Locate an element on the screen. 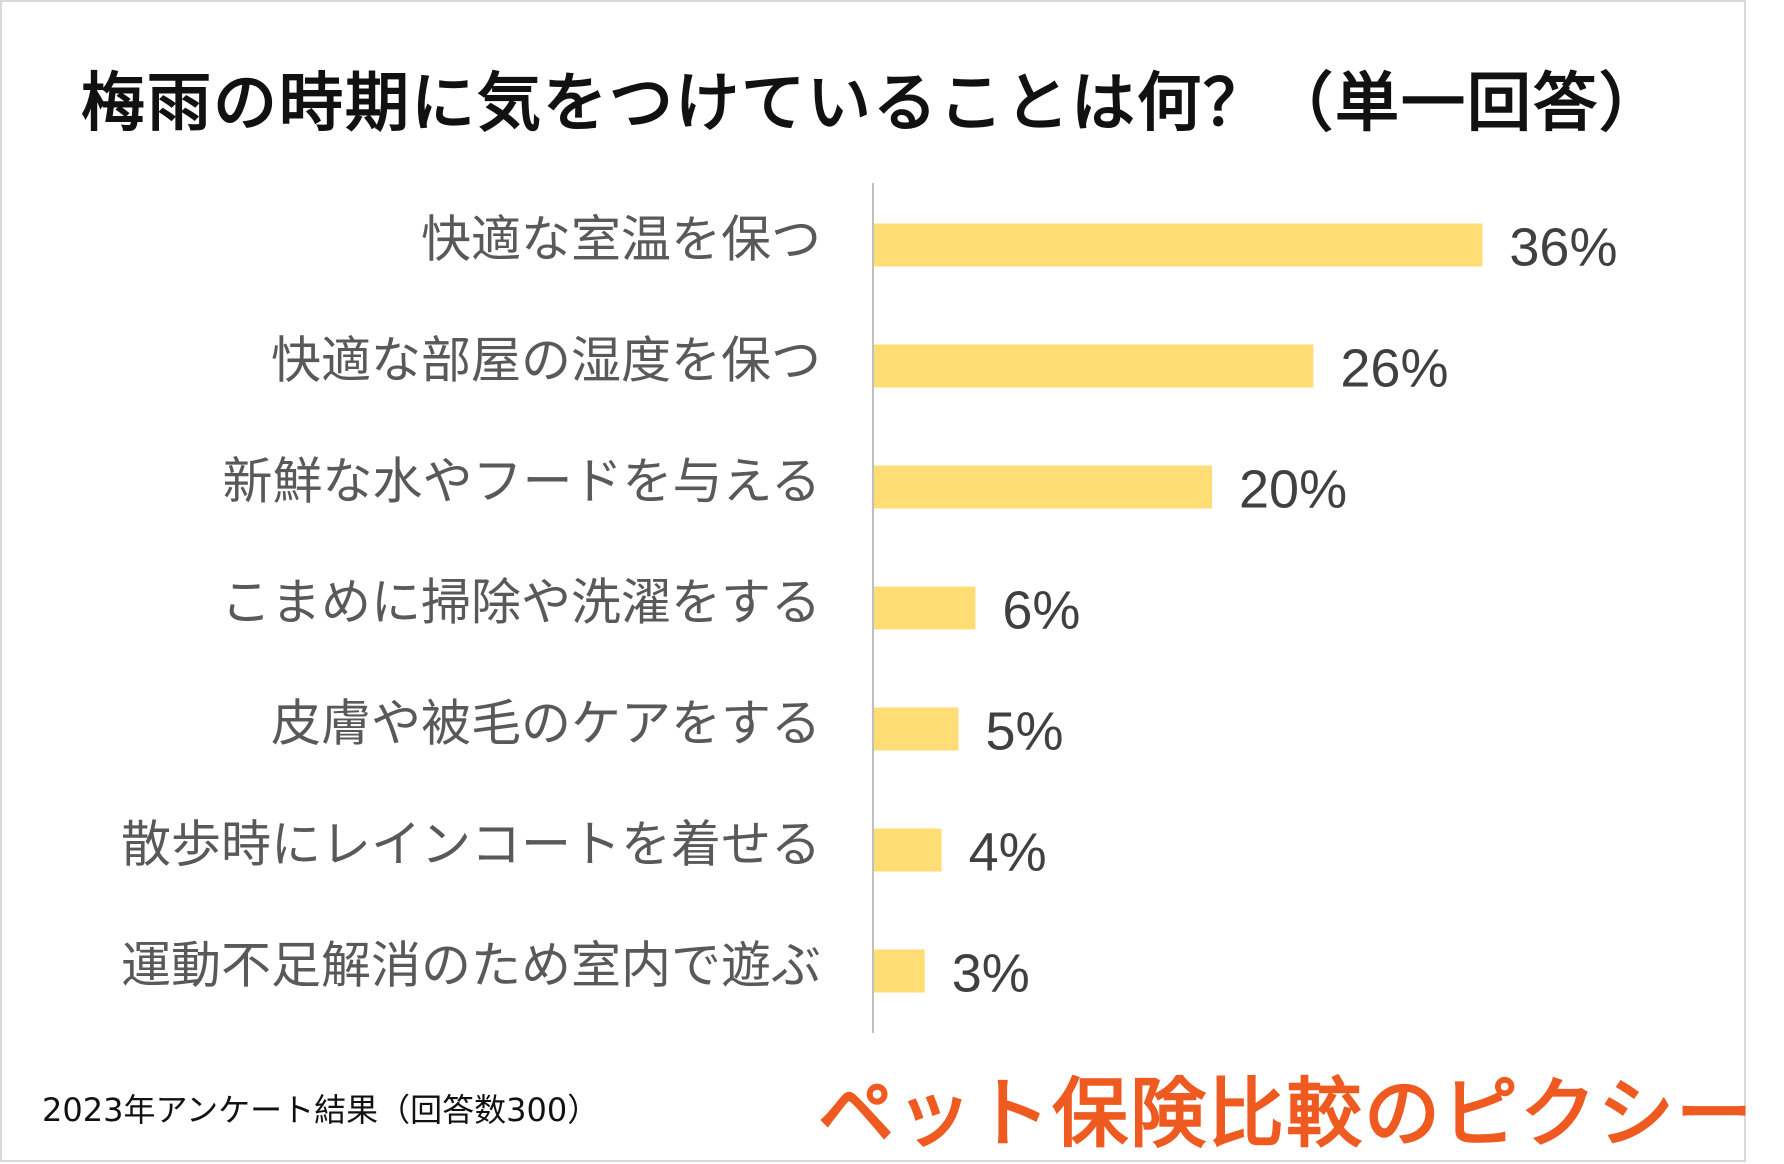  value-label: 26% is located at coordinates (1394, 368).